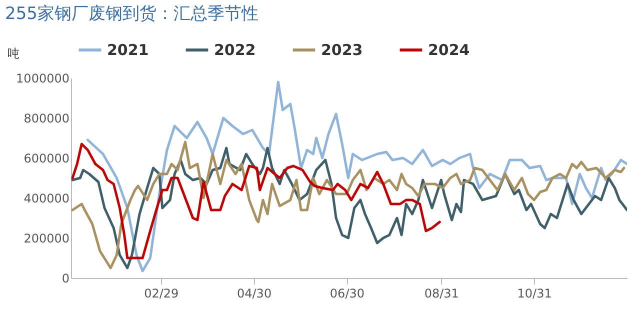  I want to click on legend-label: 2024, so click(449, 50).